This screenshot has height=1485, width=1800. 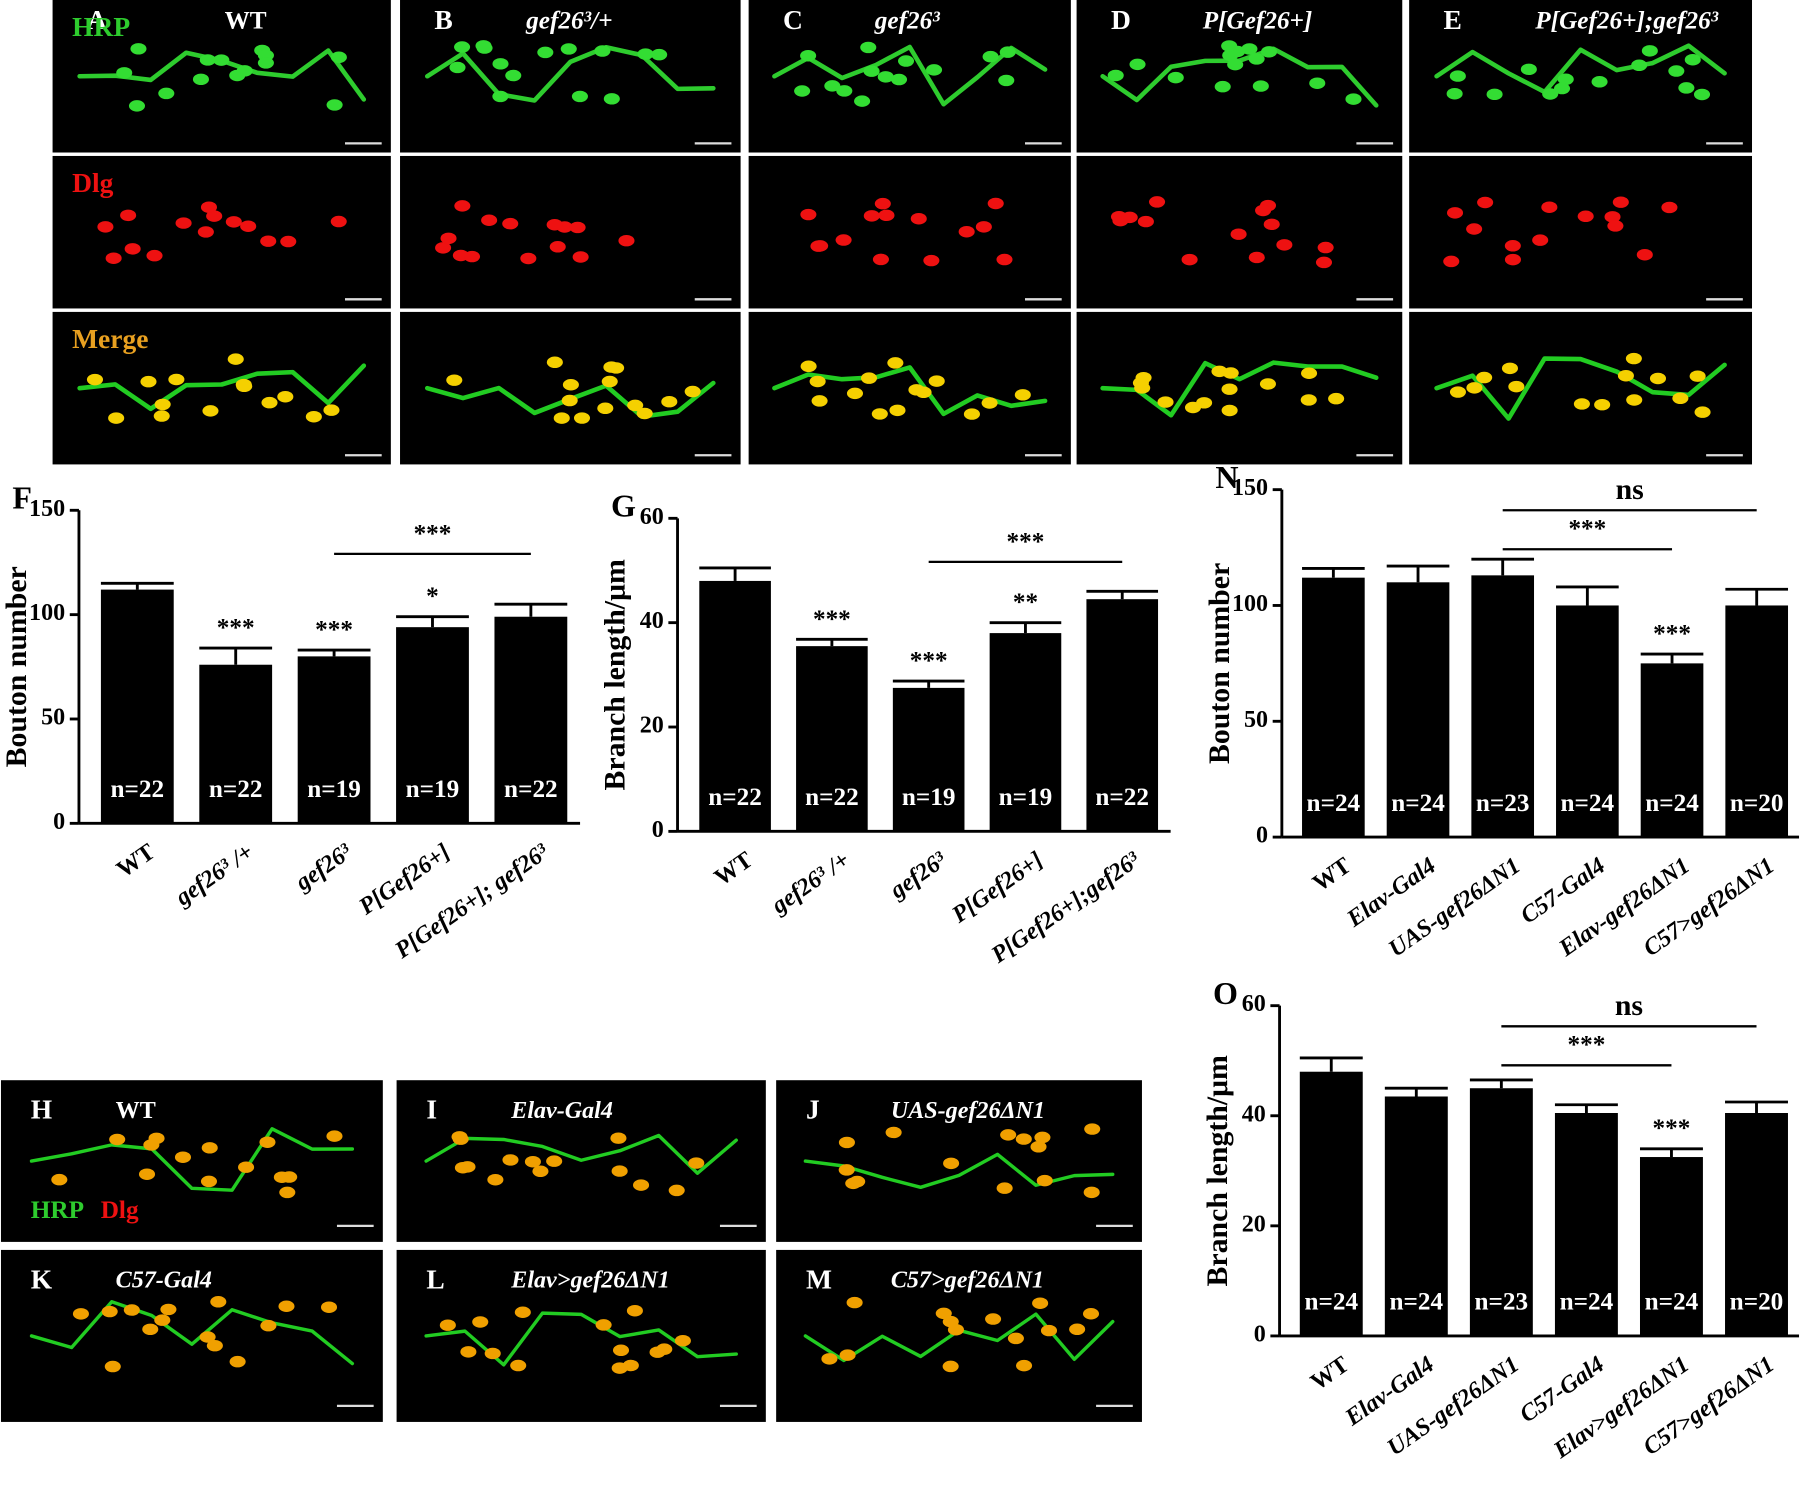 I want to click on significance-label: ***, so click(x=1672, y=634).